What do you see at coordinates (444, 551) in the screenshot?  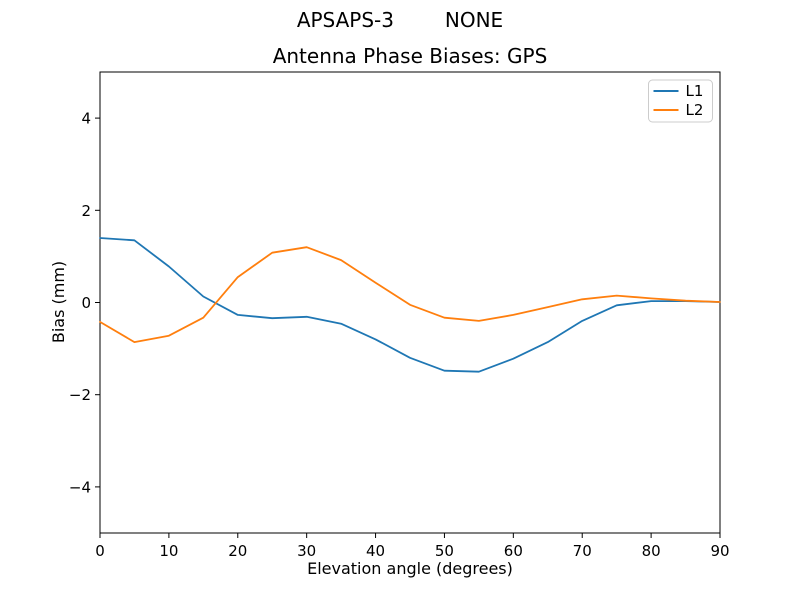 I see `x-tick-label: 50` at bounding box center [444, 551].